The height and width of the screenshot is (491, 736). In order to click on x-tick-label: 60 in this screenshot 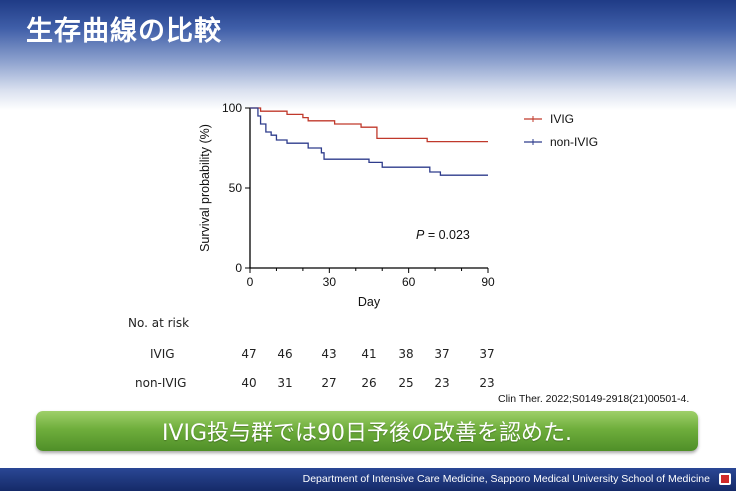, I will do `click(409, 282)`.